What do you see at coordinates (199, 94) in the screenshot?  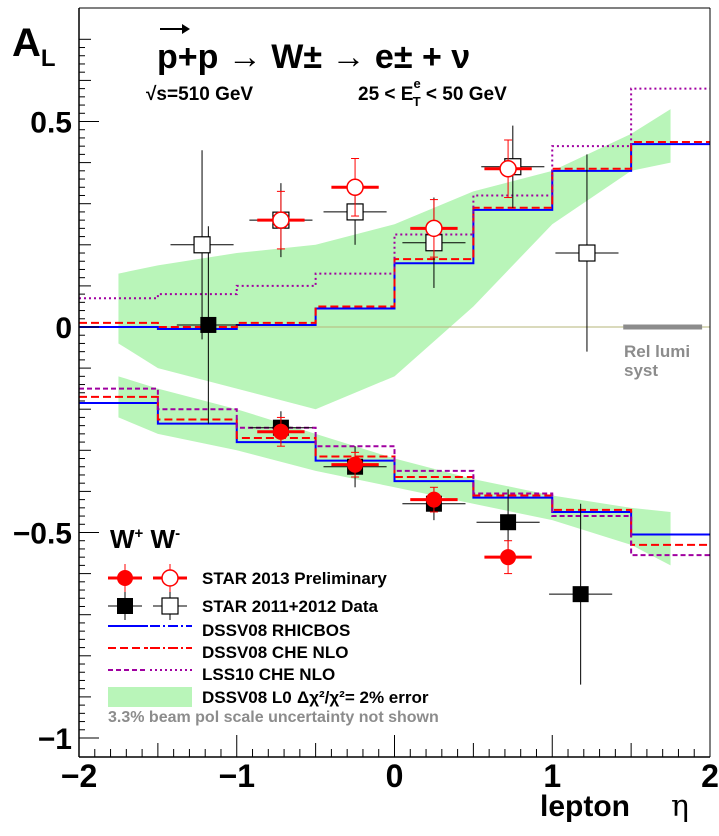 I see `energy-label: √s=510 GeV` at bounding box center [199, 94].